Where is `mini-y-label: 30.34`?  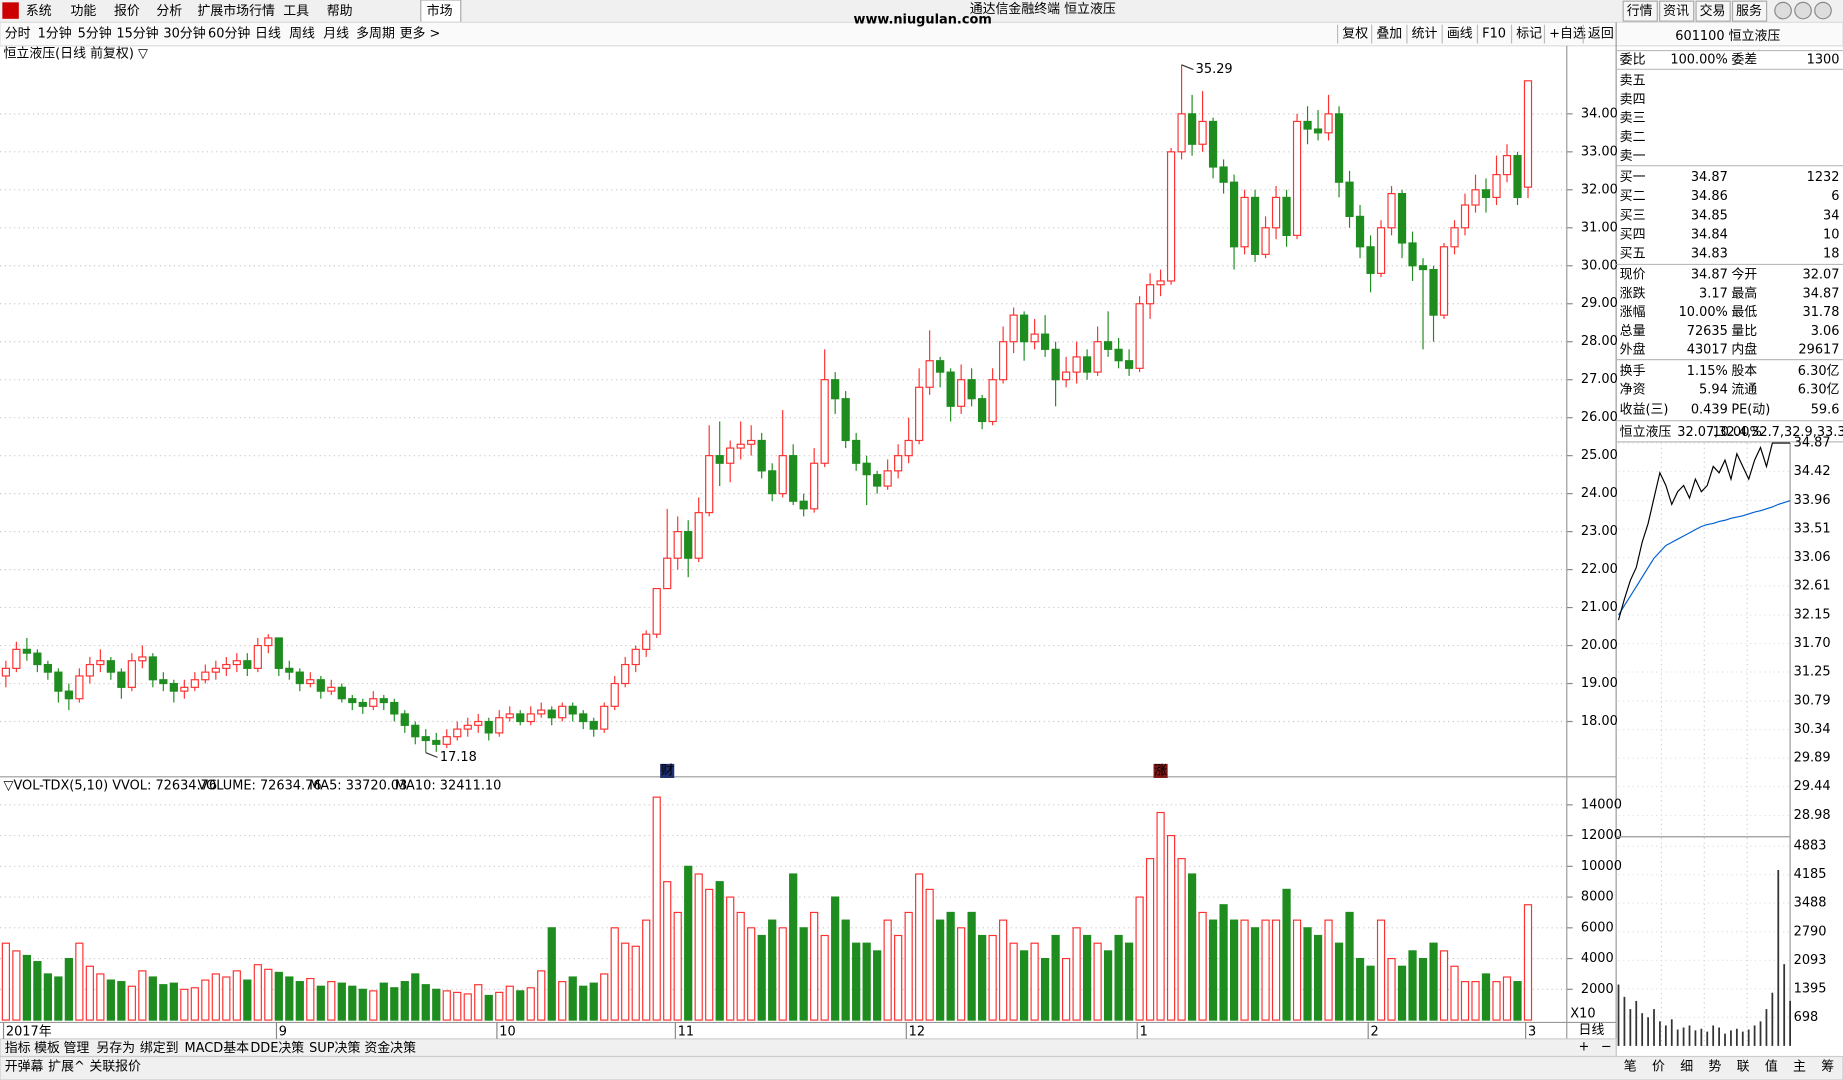
mini-y-label: 30.34 is located at coordinates (1812, 729).